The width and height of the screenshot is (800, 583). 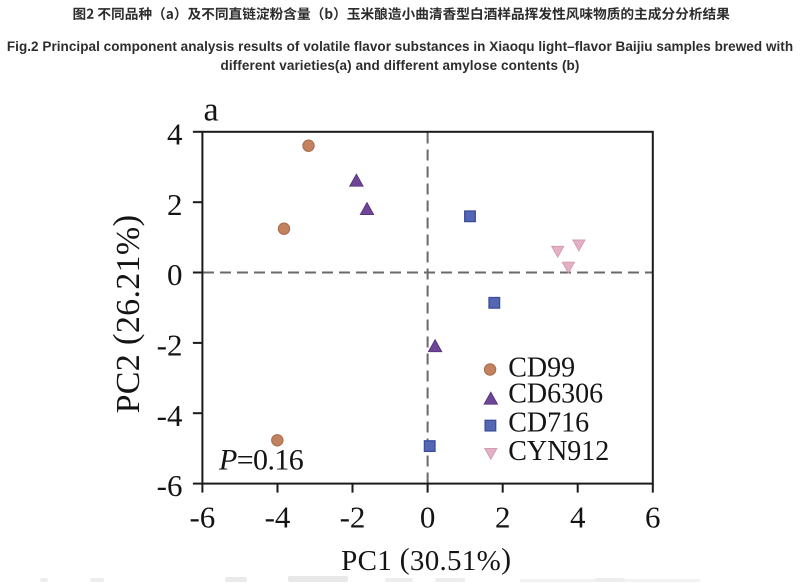 I want to click on svg-text: 6, so click(x=653, y=516).